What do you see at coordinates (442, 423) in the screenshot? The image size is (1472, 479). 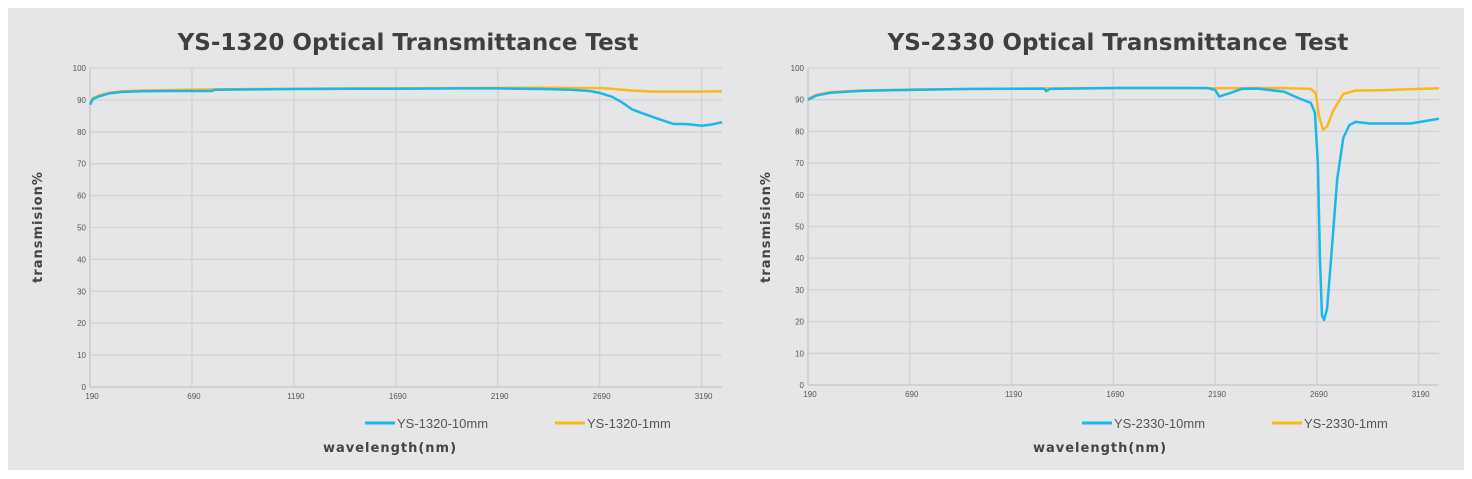 I see `legend-label: YS-1320-10mm` at bounding box center [442, 423].